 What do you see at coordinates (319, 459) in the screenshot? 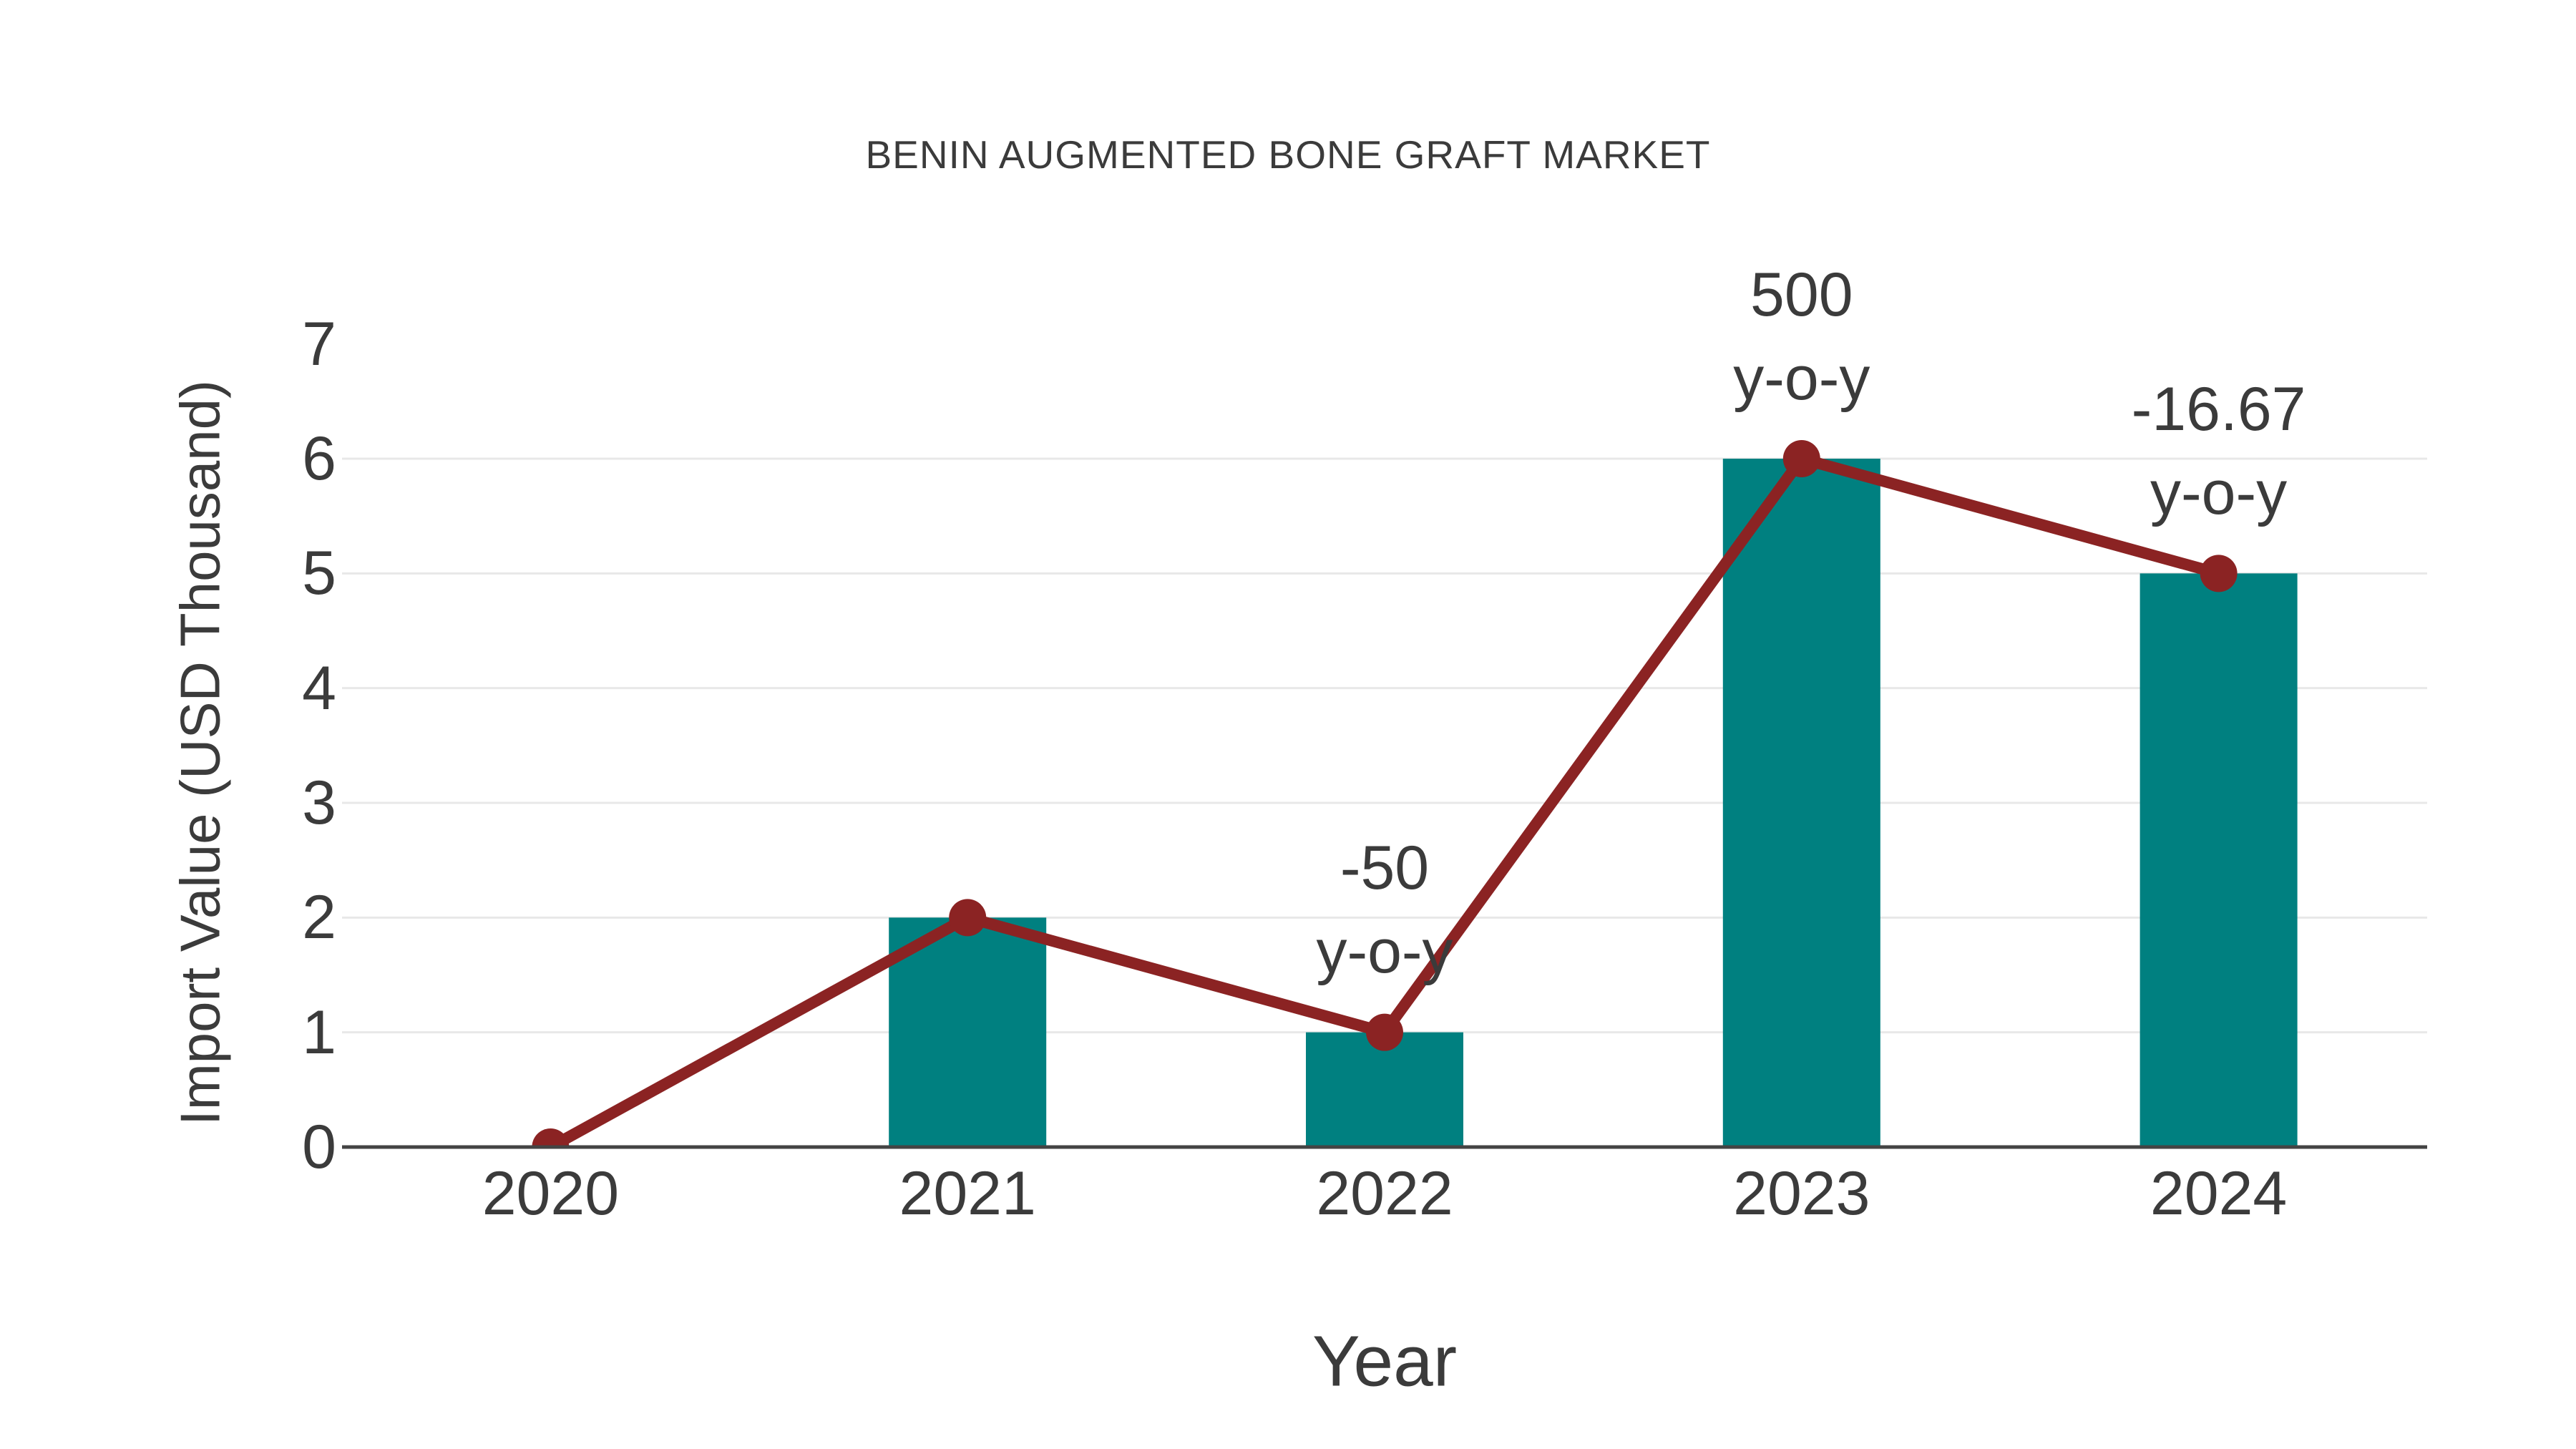
I see `y-tick-label-6: 6` at bounding box center [319, 459].